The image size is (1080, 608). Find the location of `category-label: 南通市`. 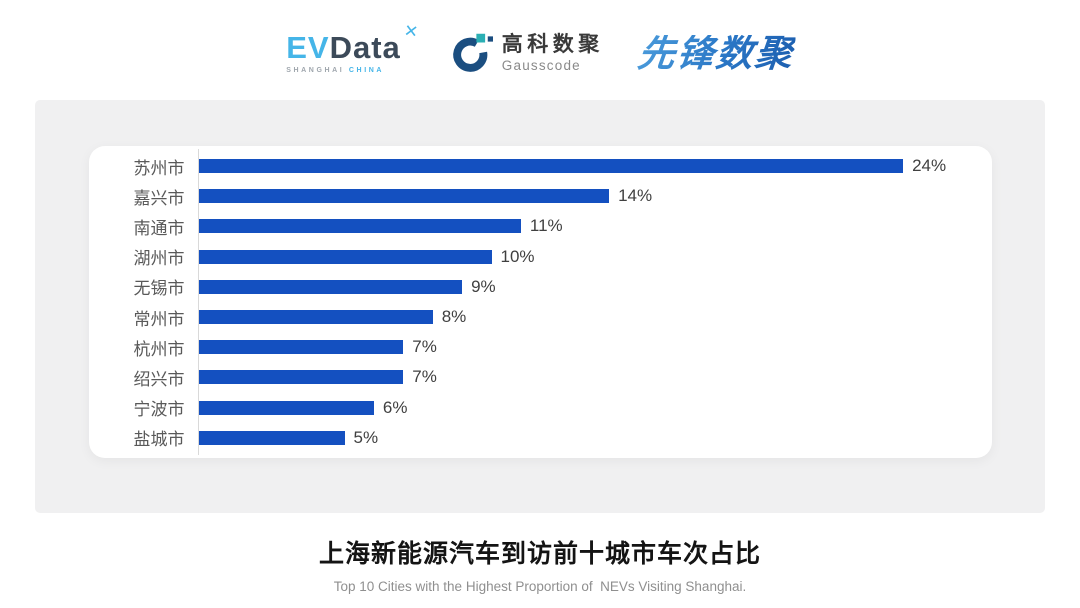

category-label: 南通市 is located at coordinates (159, 228).